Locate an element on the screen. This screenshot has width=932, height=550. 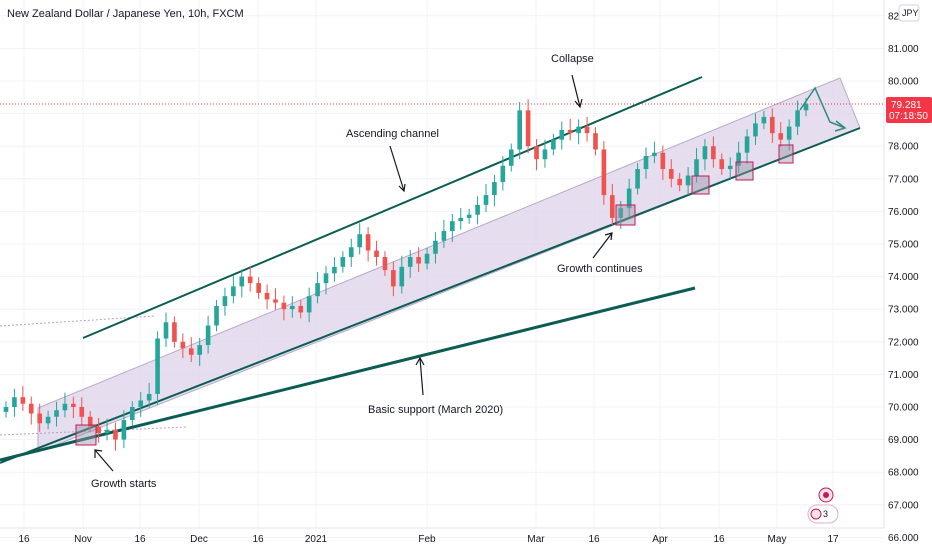
price-tick-label: 73.000 is located at coordinates (903, 310).